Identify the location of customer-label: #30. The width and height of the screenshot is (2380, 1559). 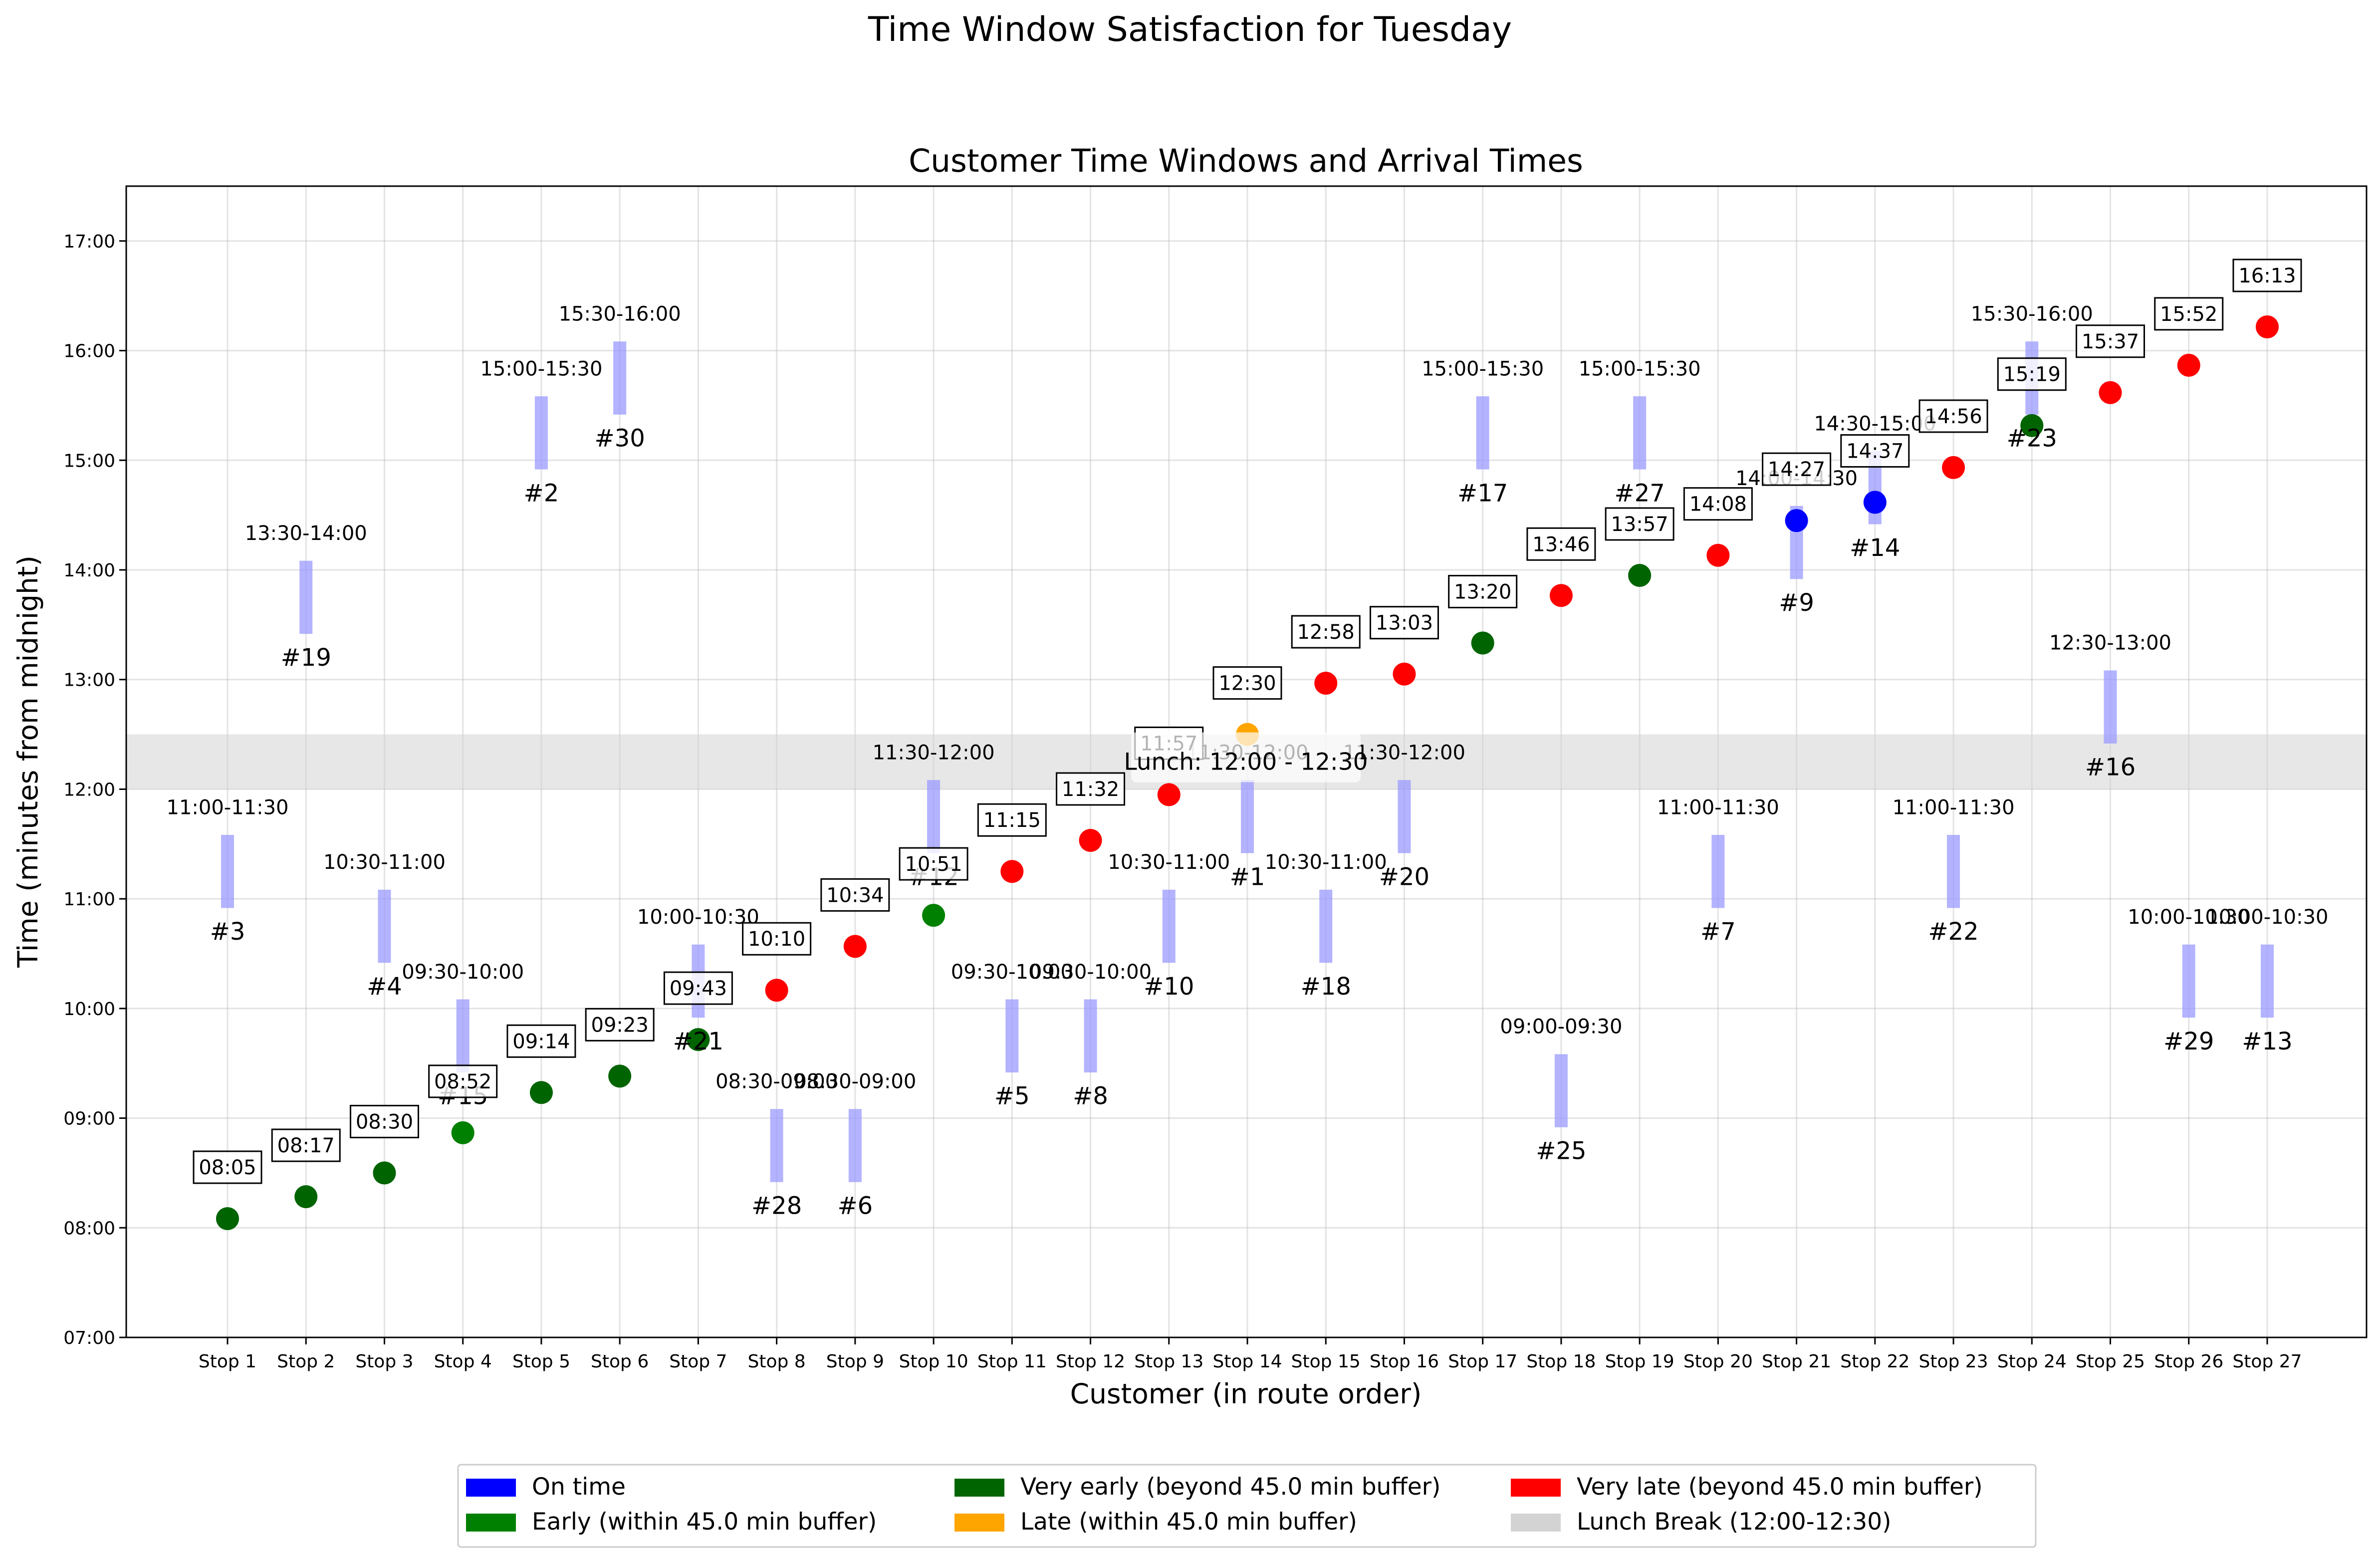
(620, 438).